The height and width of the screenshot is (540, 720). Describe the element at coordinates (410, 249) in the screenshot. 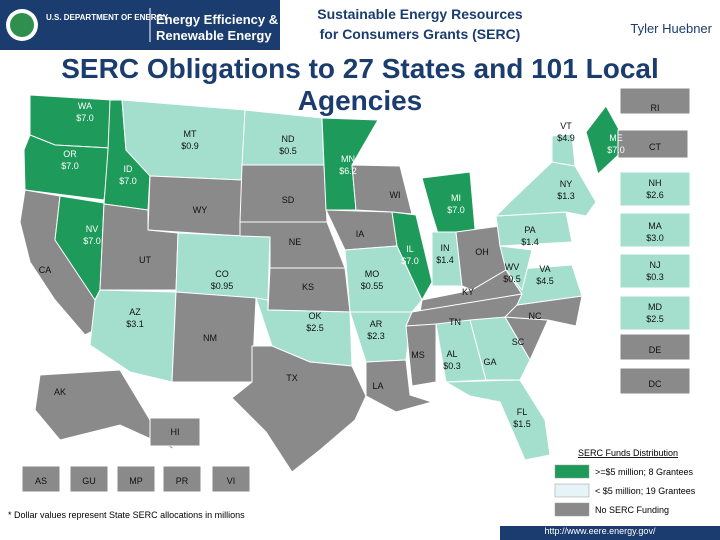

I see `state-label: IL` at that location.